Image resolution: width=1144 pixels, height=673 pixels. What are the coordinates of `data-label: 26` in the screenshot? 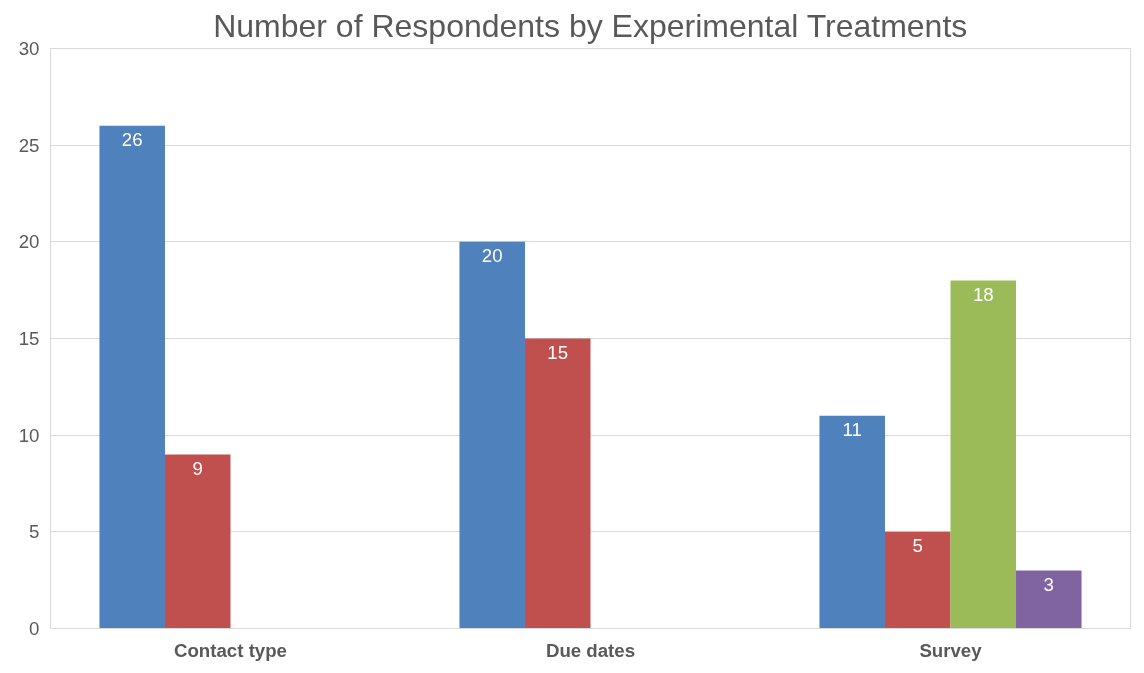 It's located at (132, 139).